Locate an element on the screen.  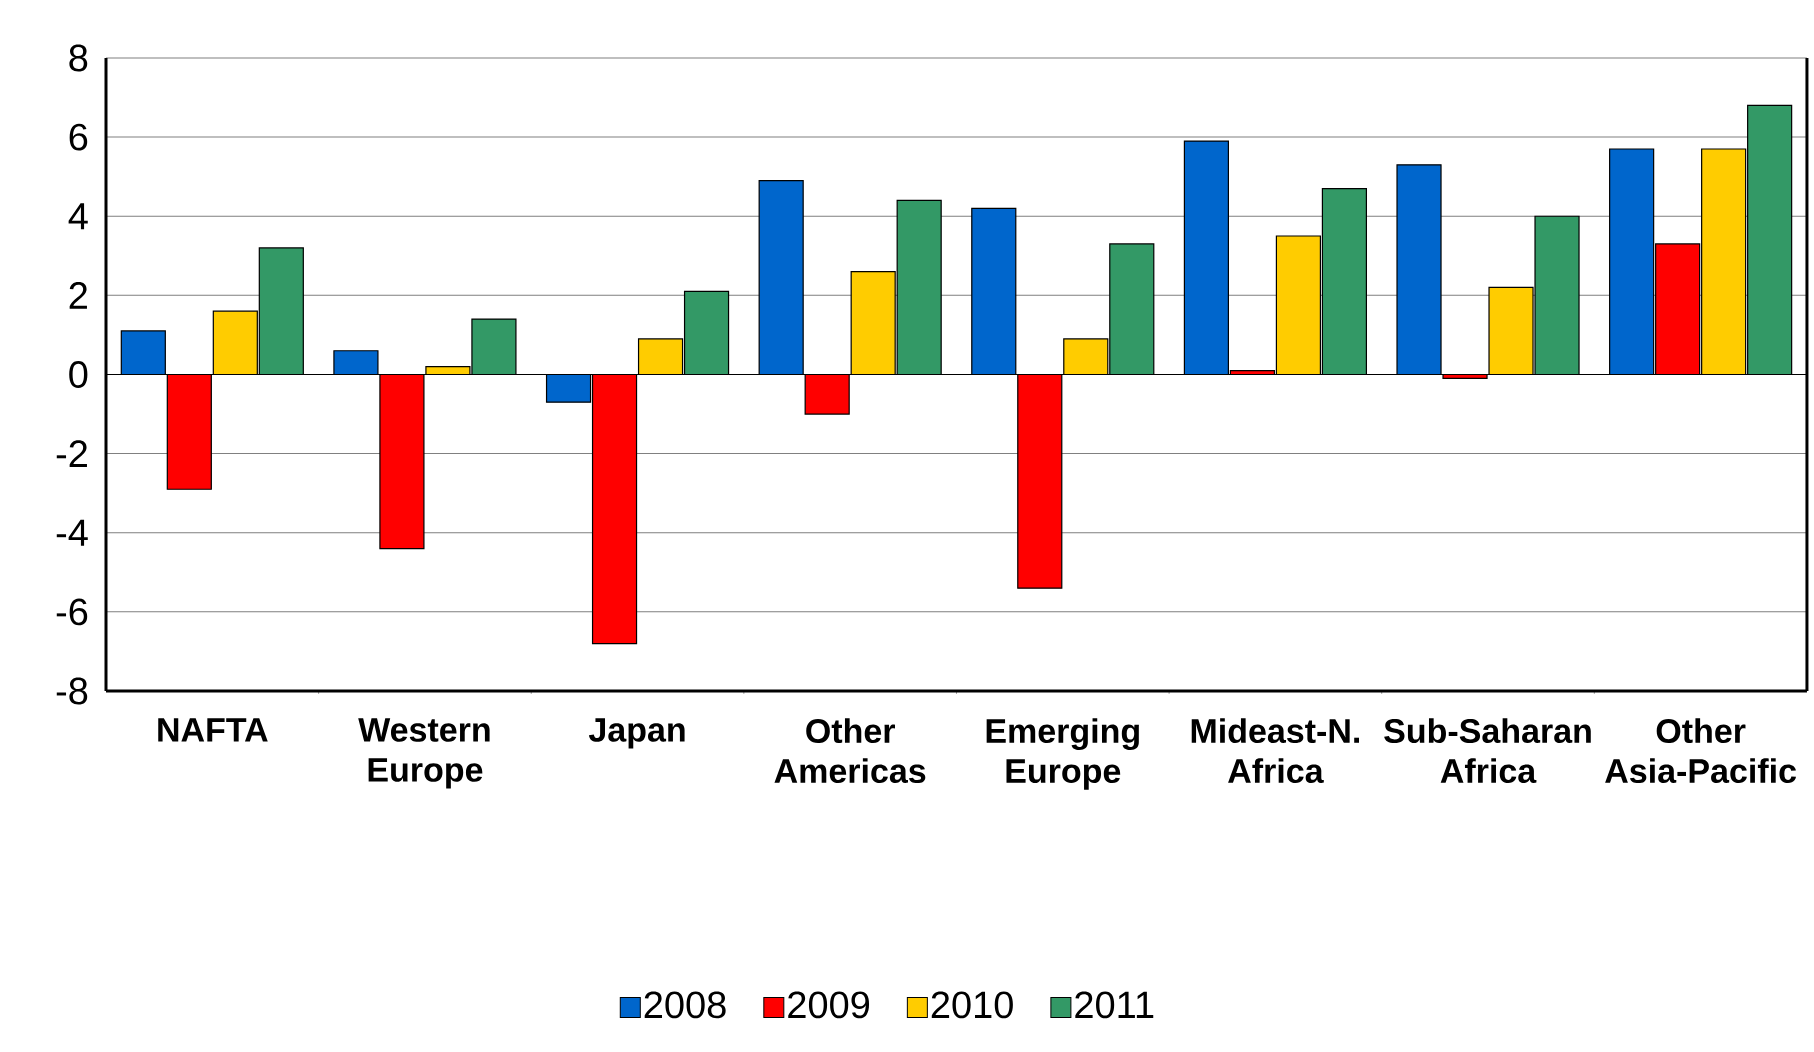
y-tick-label: -4 is located at coordinates (72, 532).